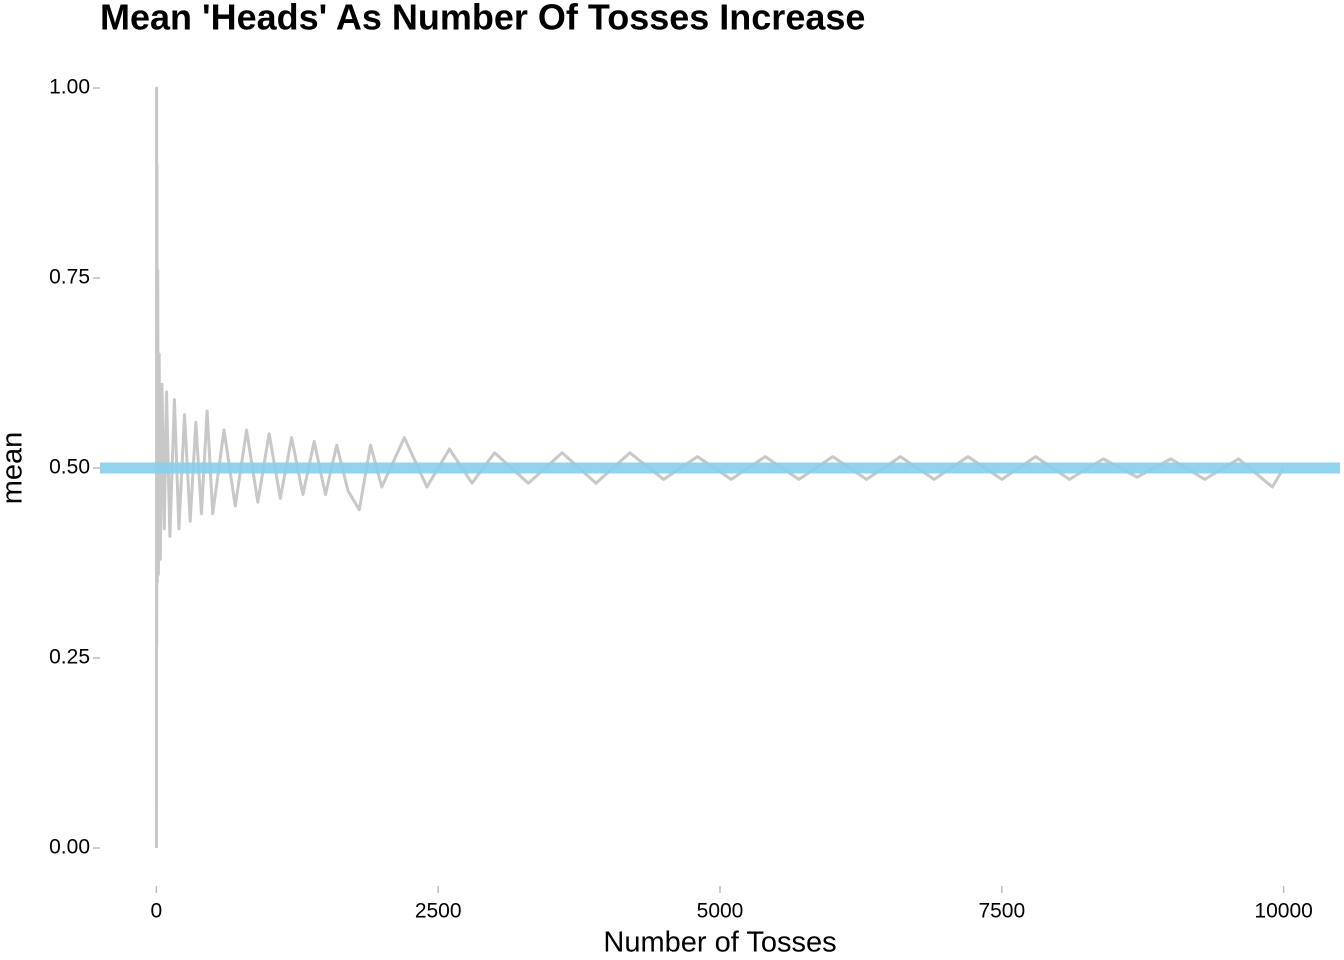 The image size is (1344, 960). What do you see at coordinates (69, 467) in the screenshot?
I see `y-tick-label: 0.50` at bounding box center [69, 467].